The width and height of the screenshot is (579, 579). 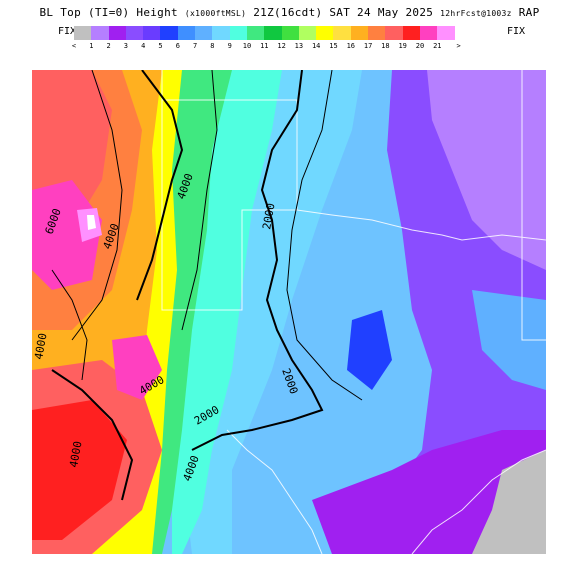 I want to click on color-scale-tick: 9, so click(x=229, y=46).